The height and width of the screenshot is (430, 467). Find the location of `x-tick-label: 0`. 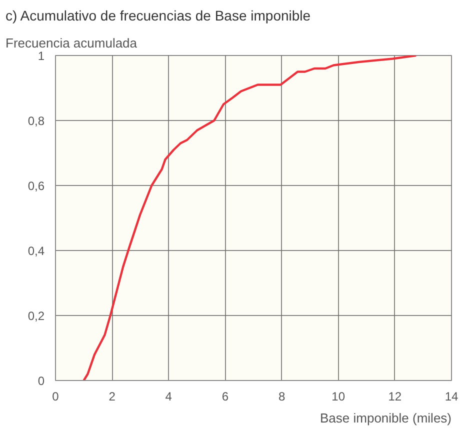

x-tick-label: 0 is located at coordinates (56, 397).